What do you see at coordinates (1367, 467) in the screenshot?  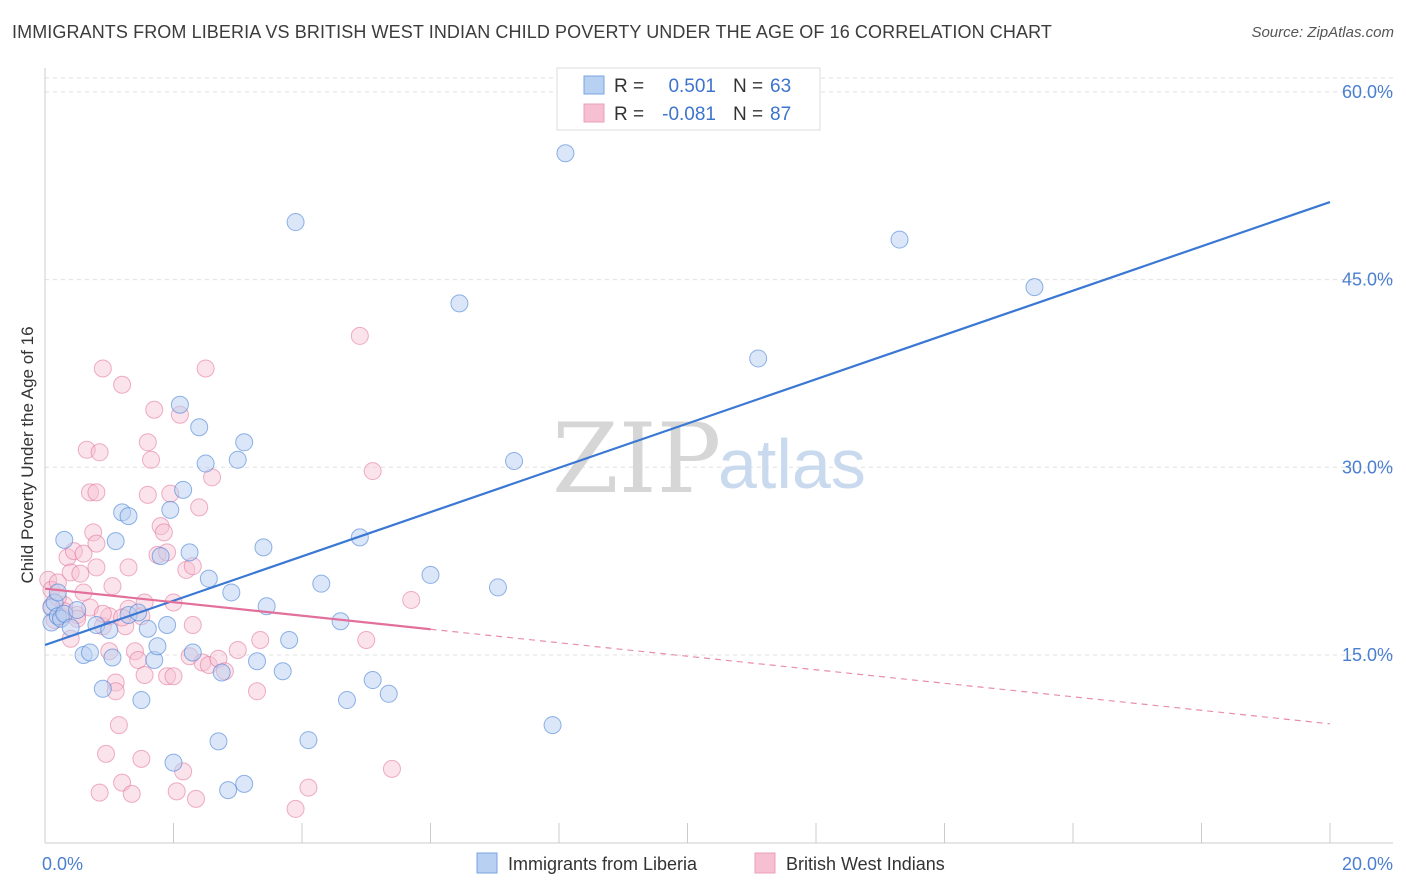 I see `y-tick-label-1: 30.0%` at bounding box center [1367, 467].